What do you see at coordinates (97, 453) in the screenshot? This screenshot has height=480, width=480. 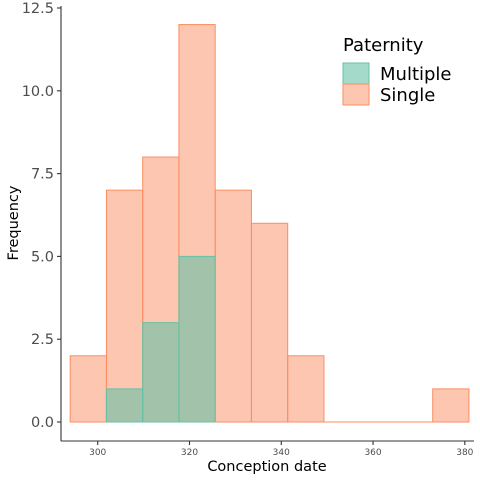 I see `x-tick-label: 300` at bounding box center [97, 453].